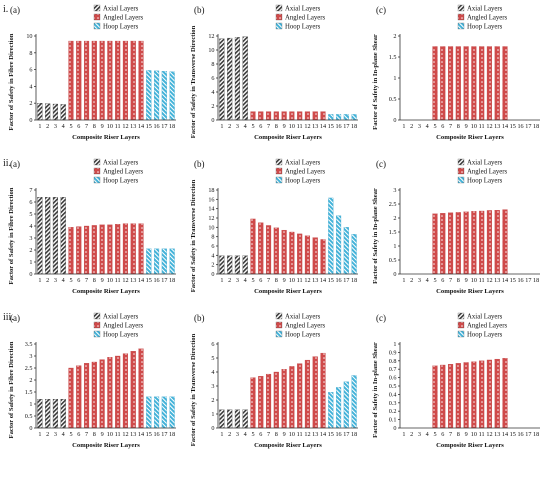 This screenshot has width=550, height=480. Describe the element at coordinates (30, 190) in the screenshot. I see `y-tick-label: 7` at that location.